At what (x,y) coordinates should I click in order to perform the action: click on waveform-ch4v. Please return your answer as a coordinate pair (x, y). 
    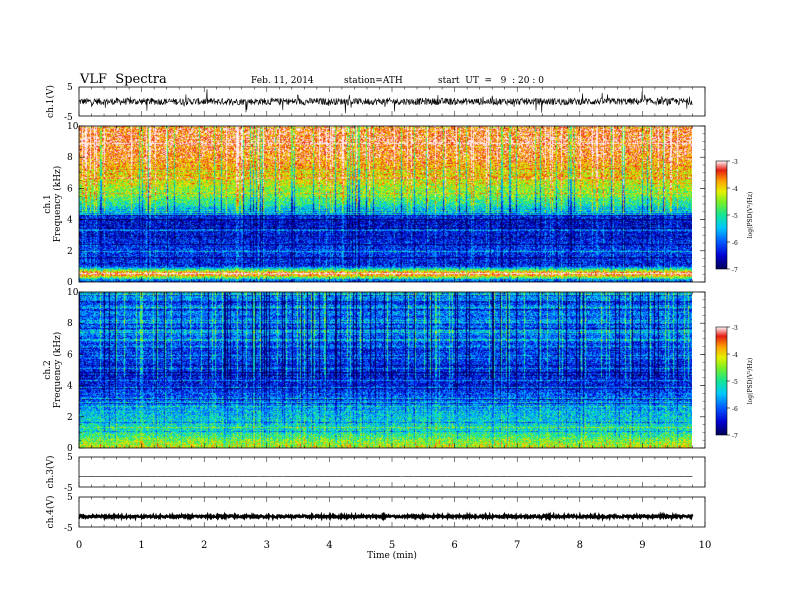
    Looking at the image, I should click on (386, 516).